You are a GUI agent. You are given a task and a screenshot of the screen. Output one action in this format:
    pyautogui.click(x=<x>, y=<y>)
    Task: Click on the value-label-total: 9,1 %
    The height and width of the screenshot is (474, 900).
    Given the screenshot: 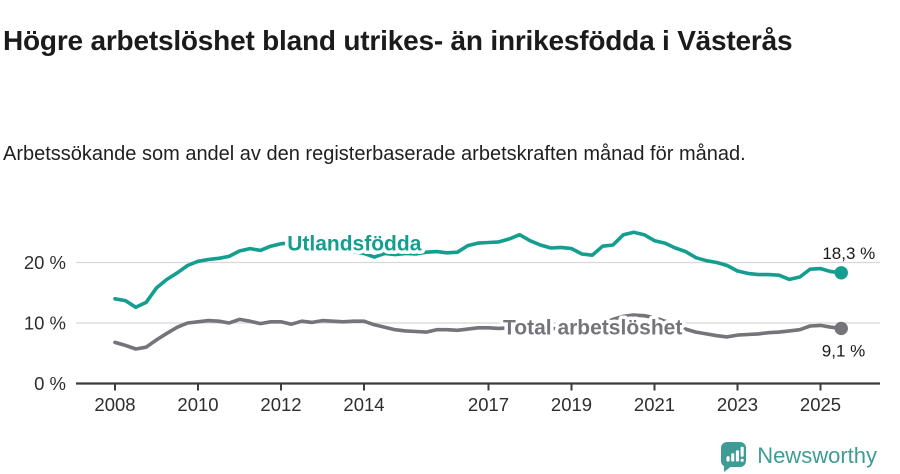 What is the action you would take?
    pyautogui.click(x=843, y=350)
    